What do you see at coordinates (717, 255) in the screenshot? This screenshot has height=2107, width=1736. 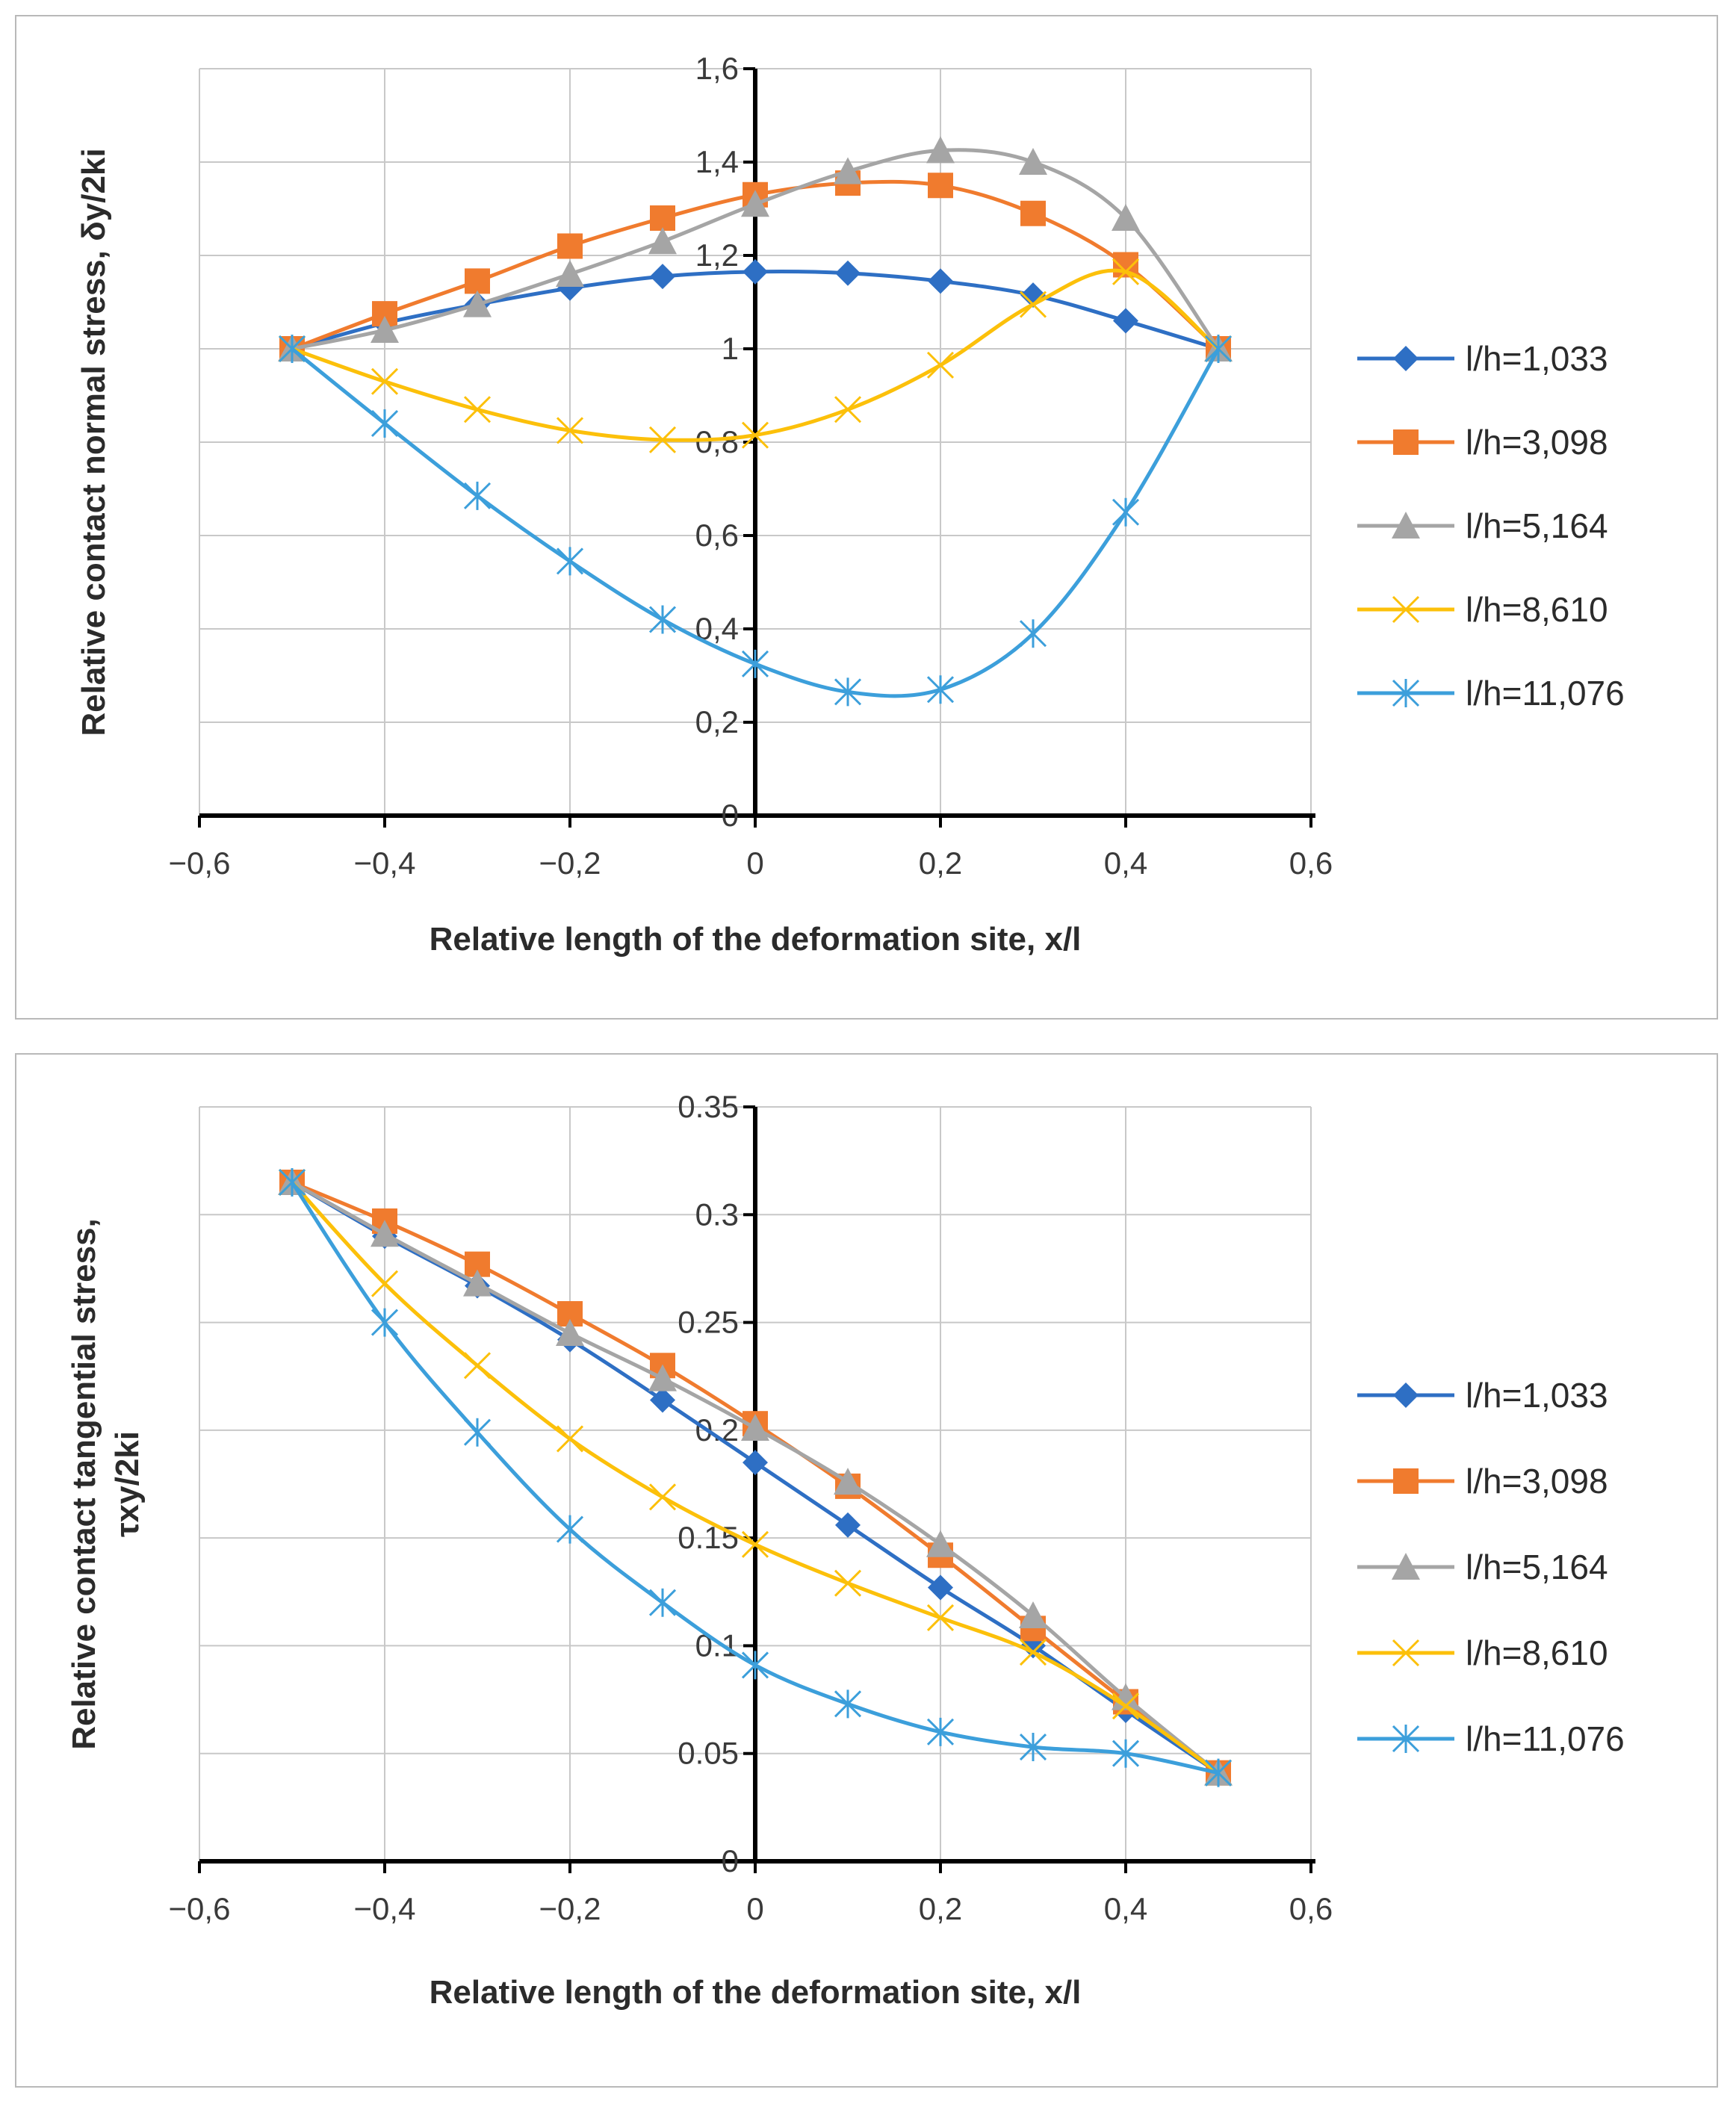 I see `y-tick-label: 1,2` at bounding box center [717, 255].